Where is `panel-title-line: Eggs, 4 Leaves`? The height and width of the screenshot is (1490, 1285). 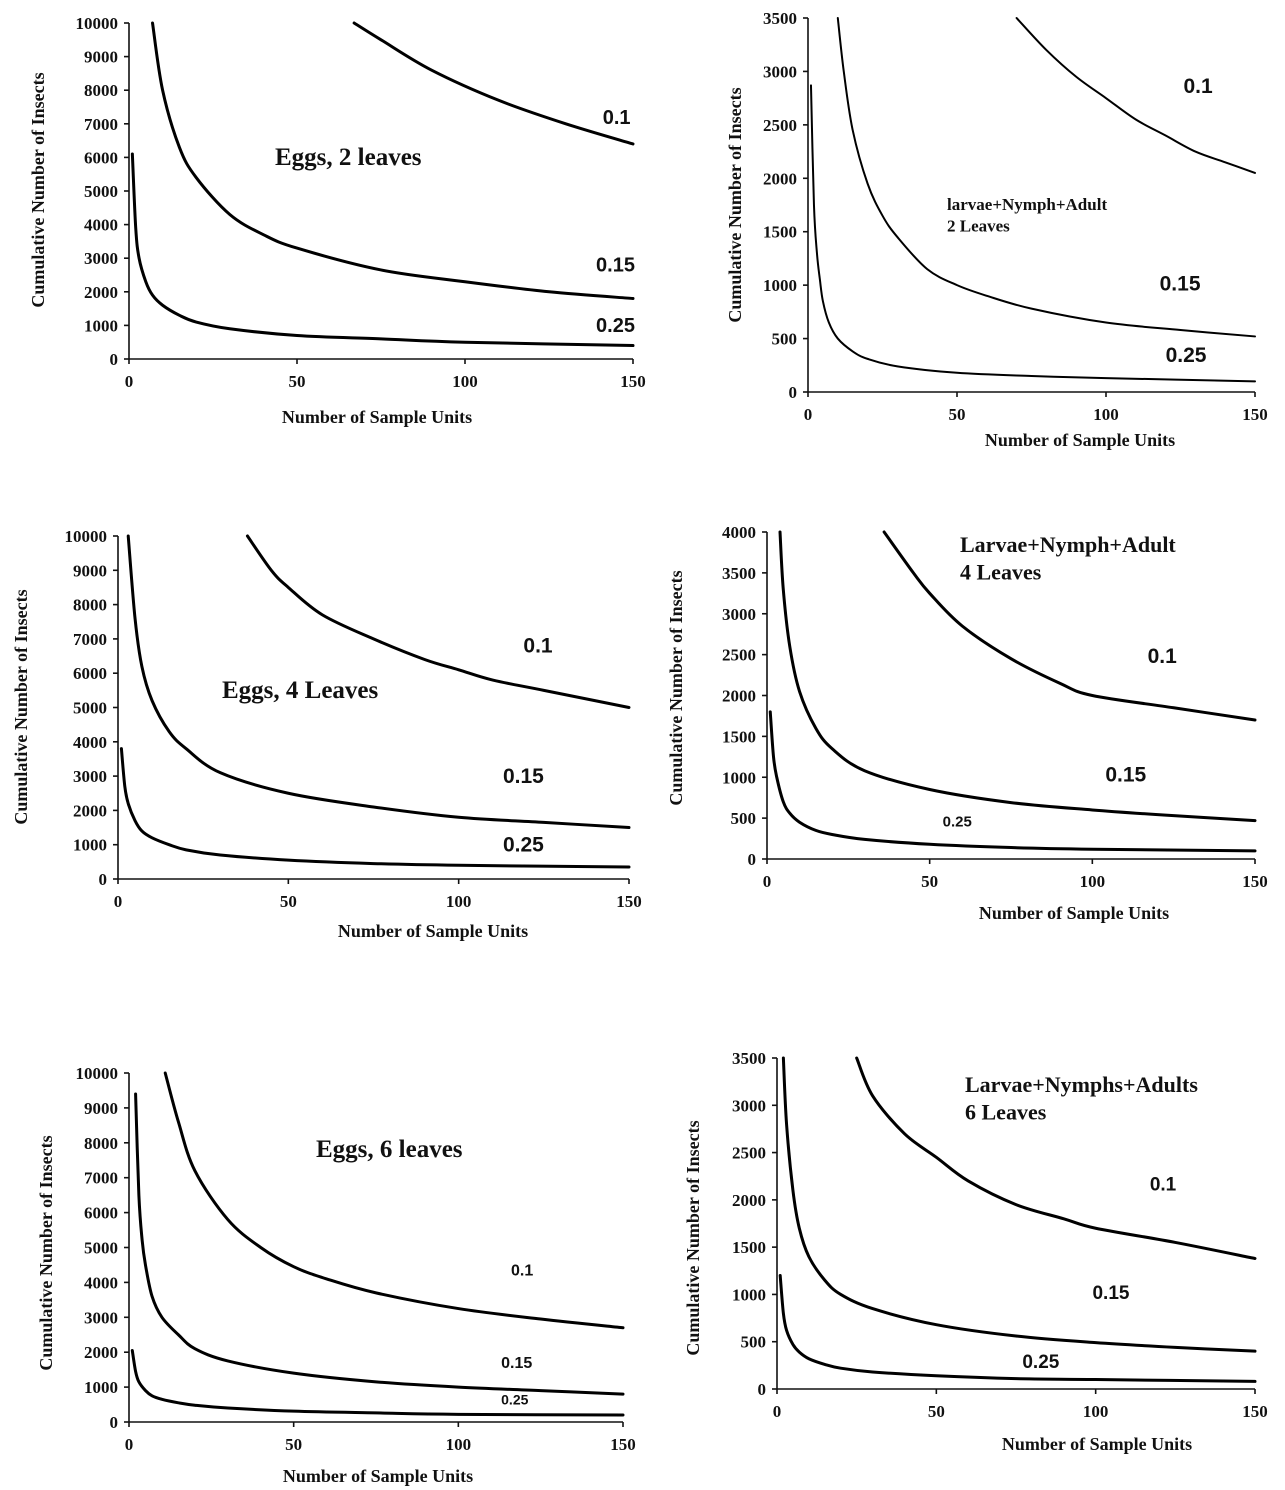 panel-title-line: Eggs, 4 Leaves is located at coordinates (300, 690).